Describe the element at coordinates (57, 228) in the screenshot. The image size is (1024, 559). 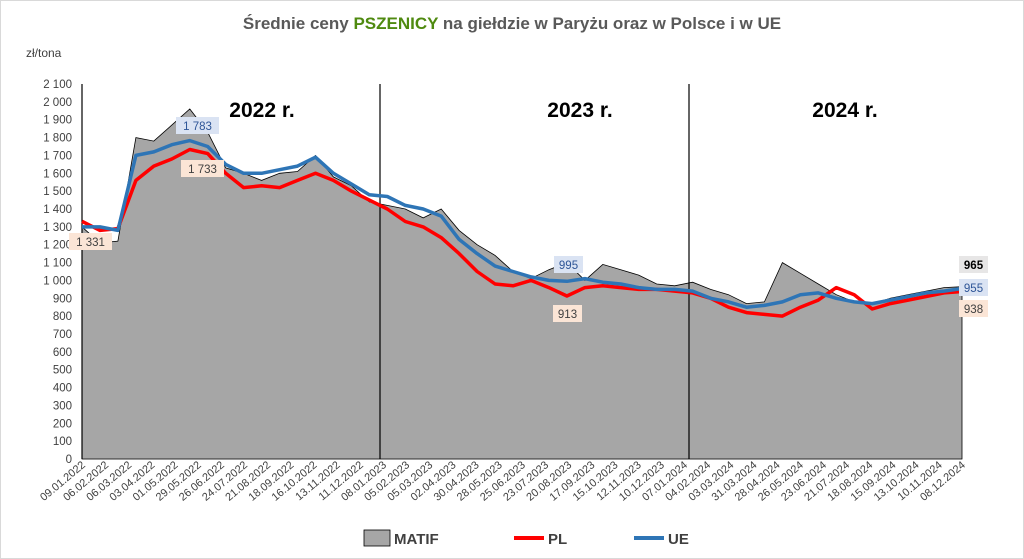
I see `y-tick-label: 1 300` at that location.